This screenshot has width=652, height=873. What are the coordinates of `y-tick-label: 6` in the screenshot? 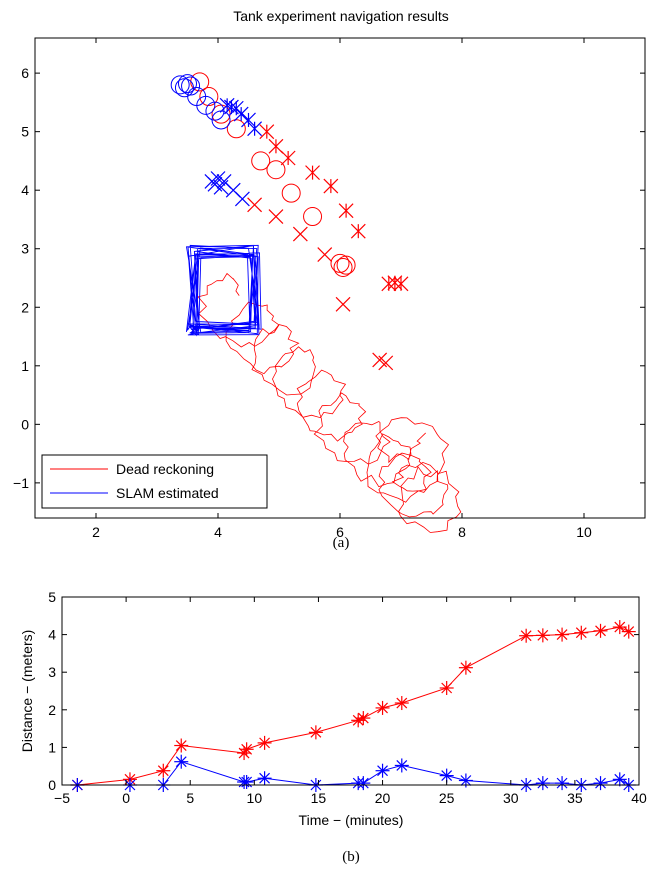 It's located at (25, 73).